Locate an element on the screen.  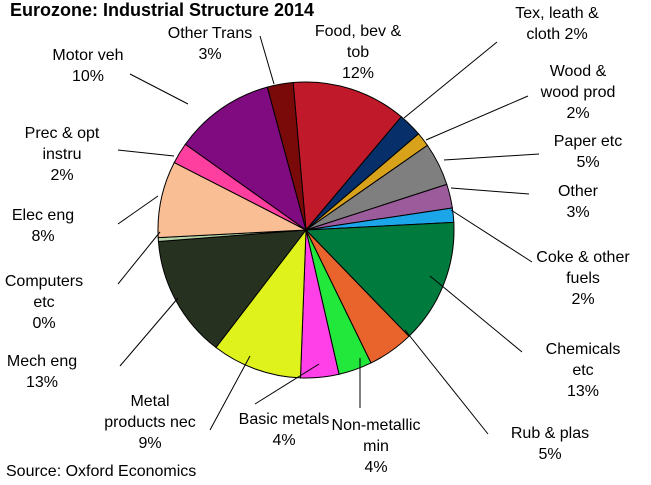
slice-other-trans is located at coordinates (286, 156).